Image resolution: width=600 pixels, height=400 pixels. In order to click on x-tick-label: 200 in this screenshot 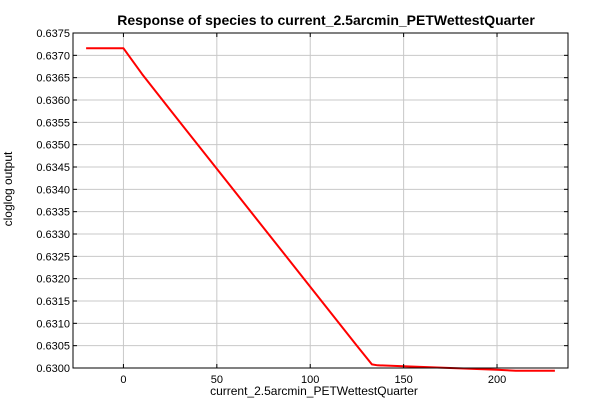, I will do `click(497, 380)`.